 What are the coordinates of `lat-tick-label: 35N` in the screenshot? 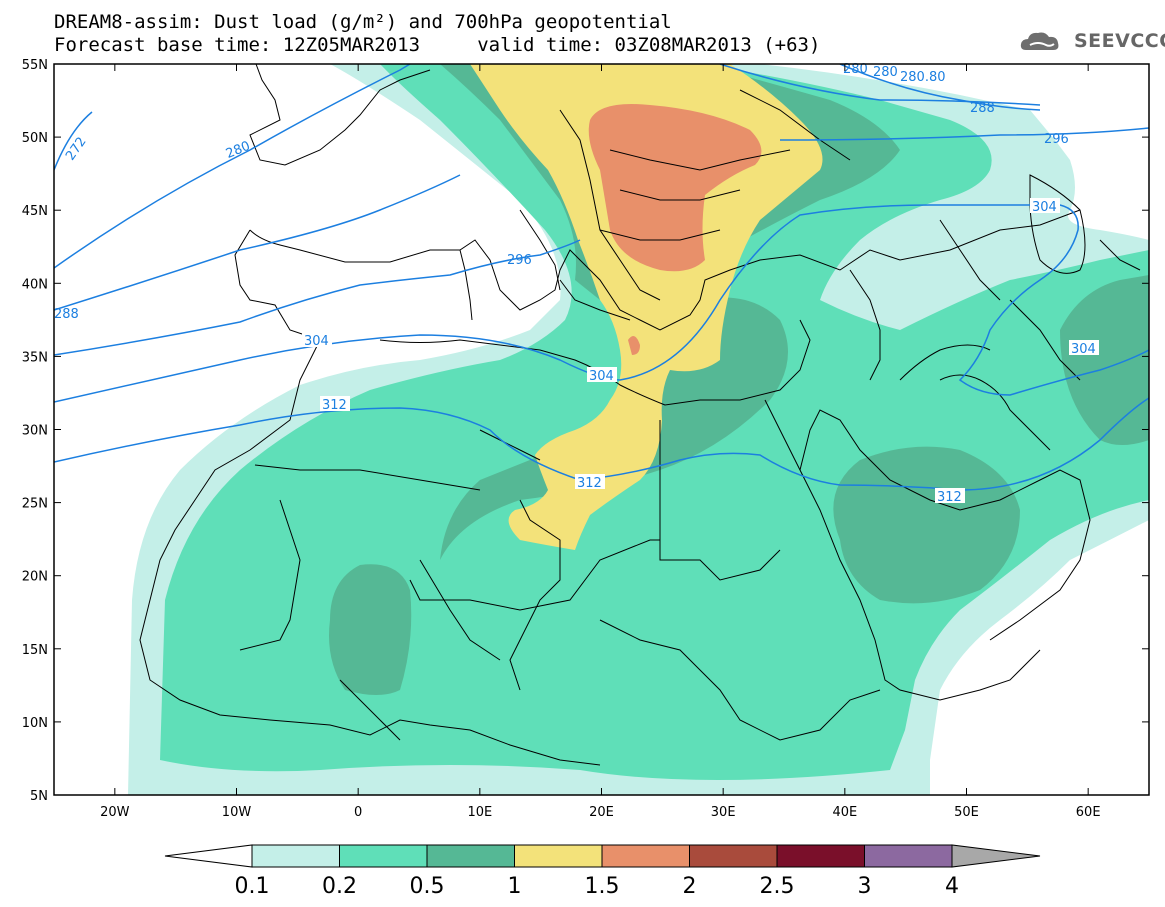 It's located at (35, 357).